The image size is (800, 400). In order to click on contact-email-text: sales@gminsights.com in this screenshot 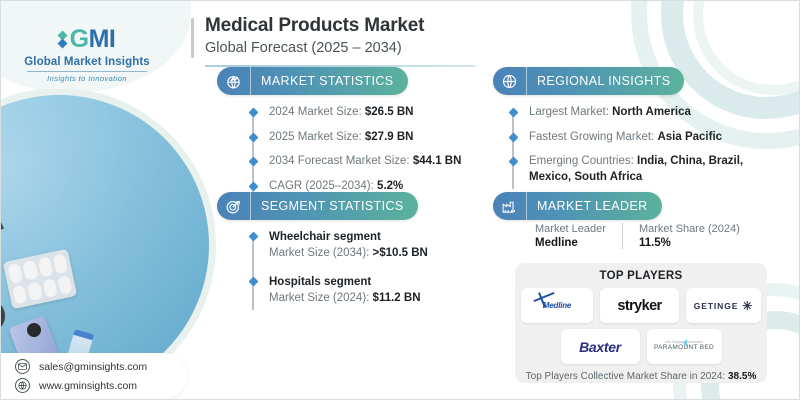, I will do `click(93, 366)`.